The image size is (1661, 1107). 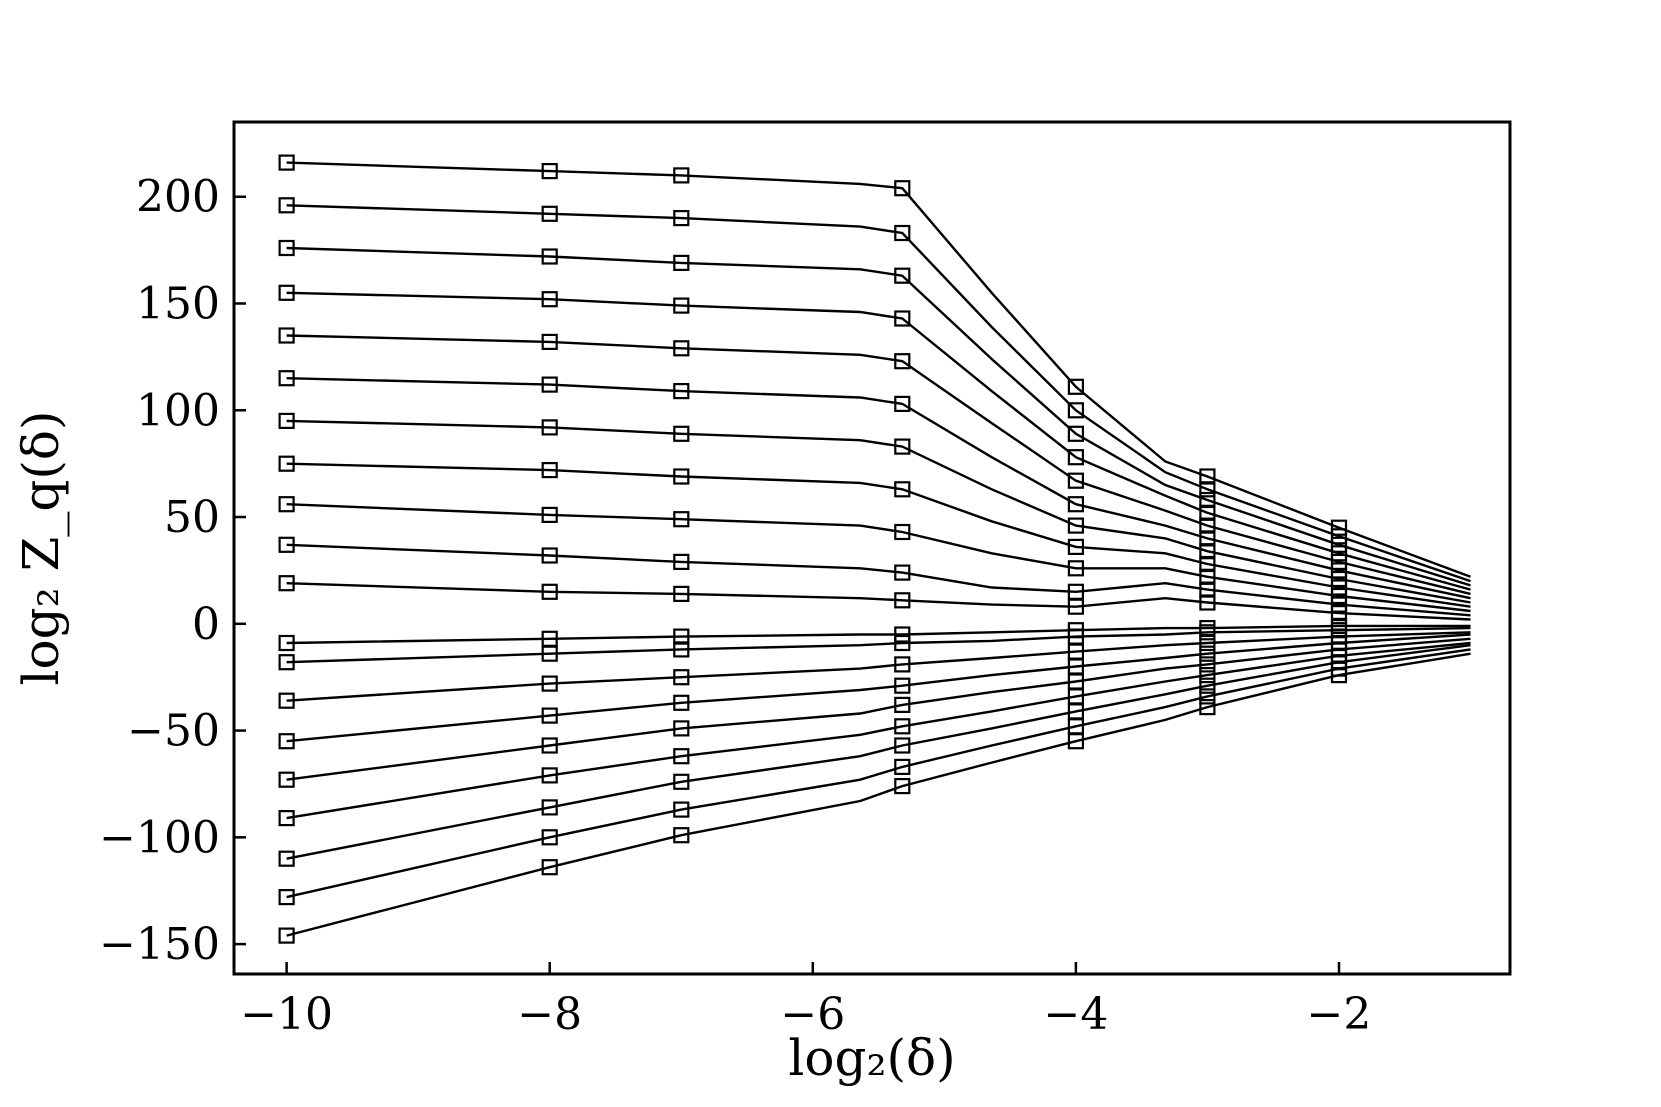 What do you see at coordinates (1075, 1014) in the screenshot?
I see `x-tick-label: −4` at bounding box center [1075, 1014].